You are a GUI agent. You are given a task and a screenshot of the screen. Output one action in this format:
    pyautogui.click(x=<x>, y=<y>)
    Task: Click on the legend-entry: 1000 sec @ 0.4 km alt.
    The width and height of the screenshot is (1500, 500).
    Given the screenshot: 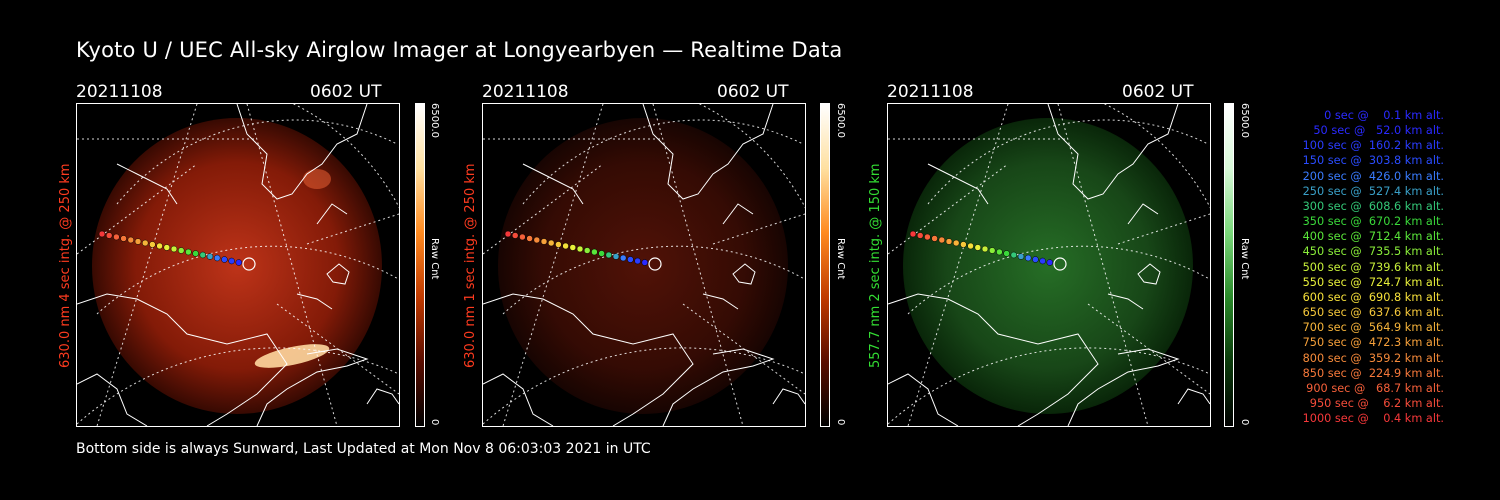 What is the action you would take?
    pyautogui.click(x=1373, y=419)
    